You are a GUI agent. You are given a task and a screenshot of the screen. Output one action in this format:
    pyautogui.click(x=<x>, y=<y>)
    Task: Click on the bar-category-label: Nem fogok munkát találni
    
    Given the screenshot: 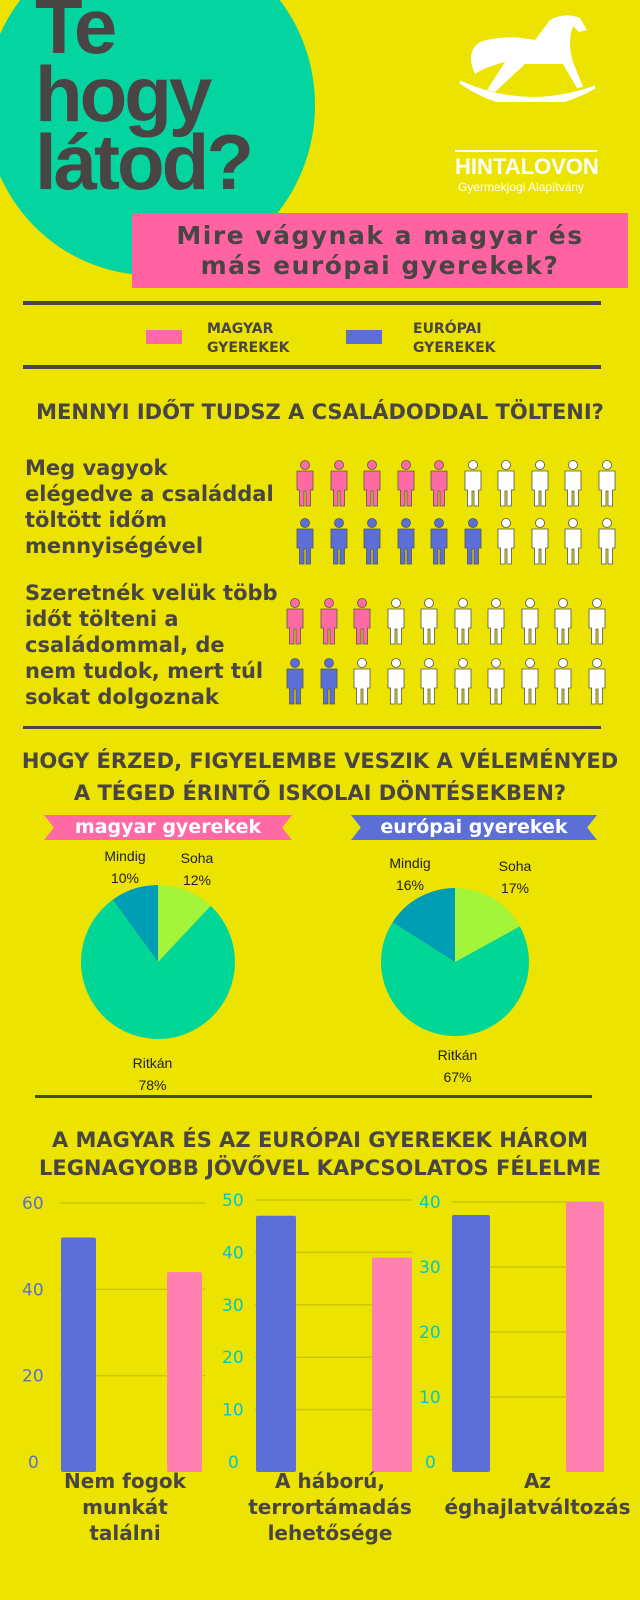 What is the action you would take?
    pyautogui.click(x=125, y=1507)
    